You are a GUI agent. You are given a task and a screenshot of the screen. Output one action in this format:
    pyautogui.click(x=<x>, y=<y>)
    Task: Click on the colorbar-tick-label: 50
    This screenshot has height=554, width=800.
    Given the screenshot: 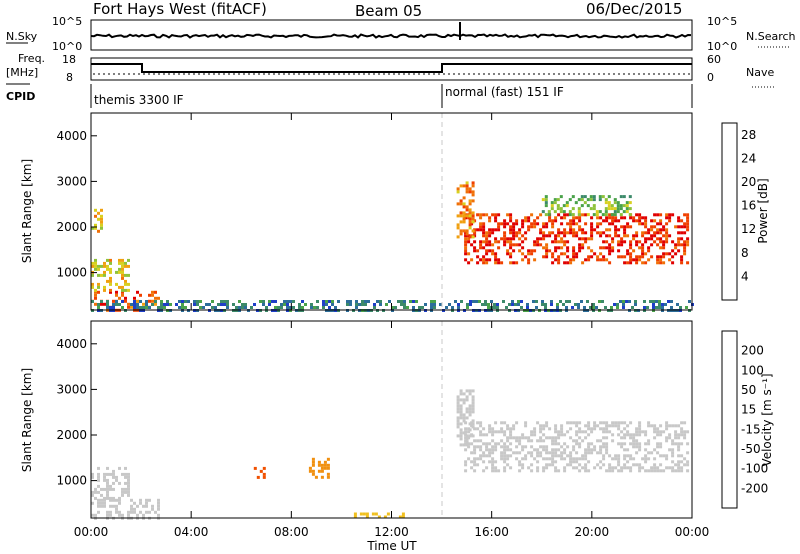 What is the action you would take?
    pyautogui.click(x=748, y=390)
    